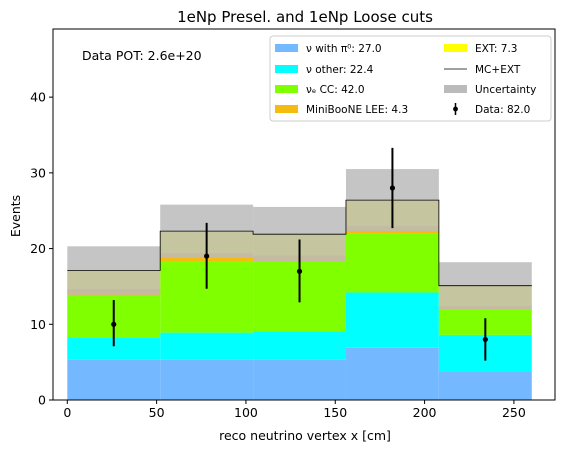  I want to click on x-tick-label-100: 100, so click(246, 412).